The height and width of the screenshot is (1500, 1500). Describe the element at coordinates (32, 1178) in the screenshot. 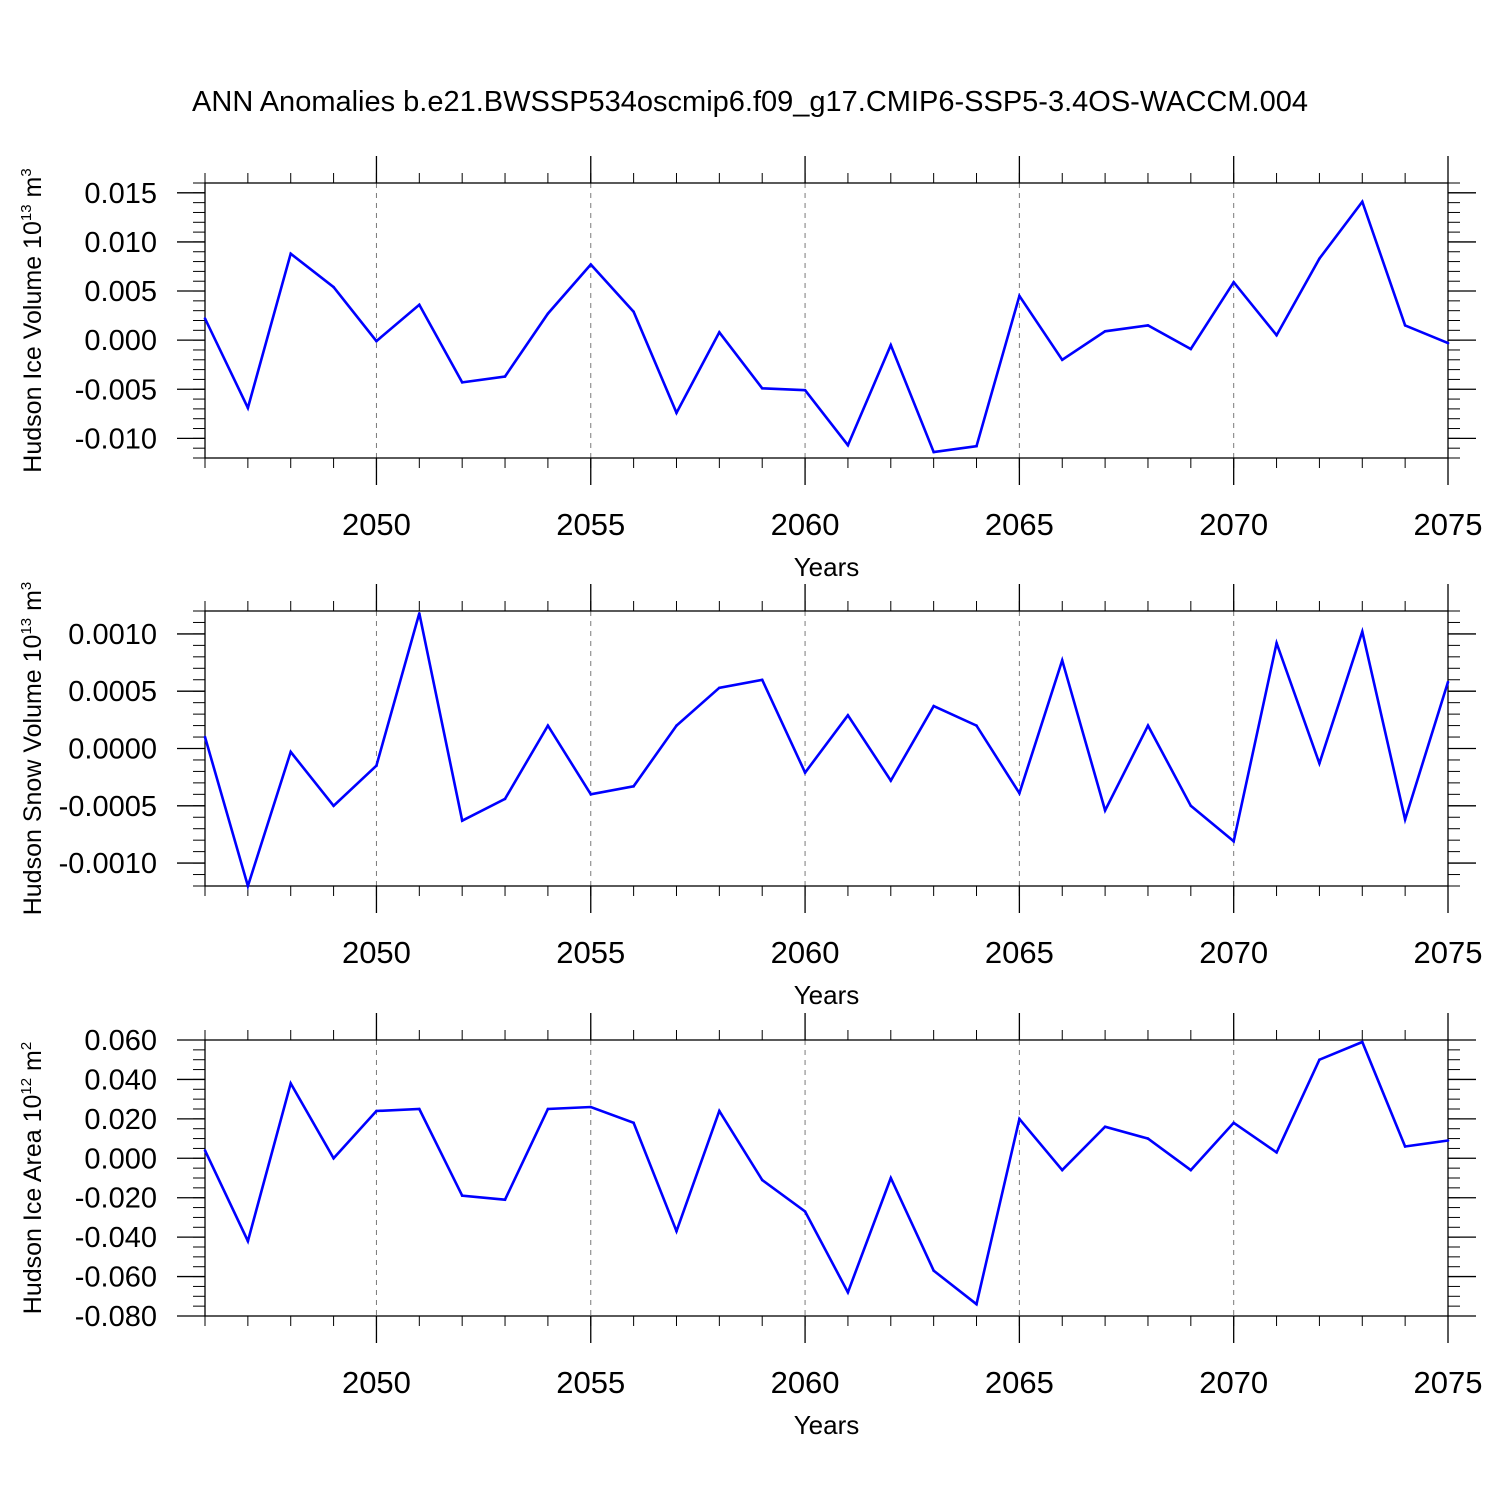

I see `y-axis-label: Hudson Ice Area 1012 m2` at that location.